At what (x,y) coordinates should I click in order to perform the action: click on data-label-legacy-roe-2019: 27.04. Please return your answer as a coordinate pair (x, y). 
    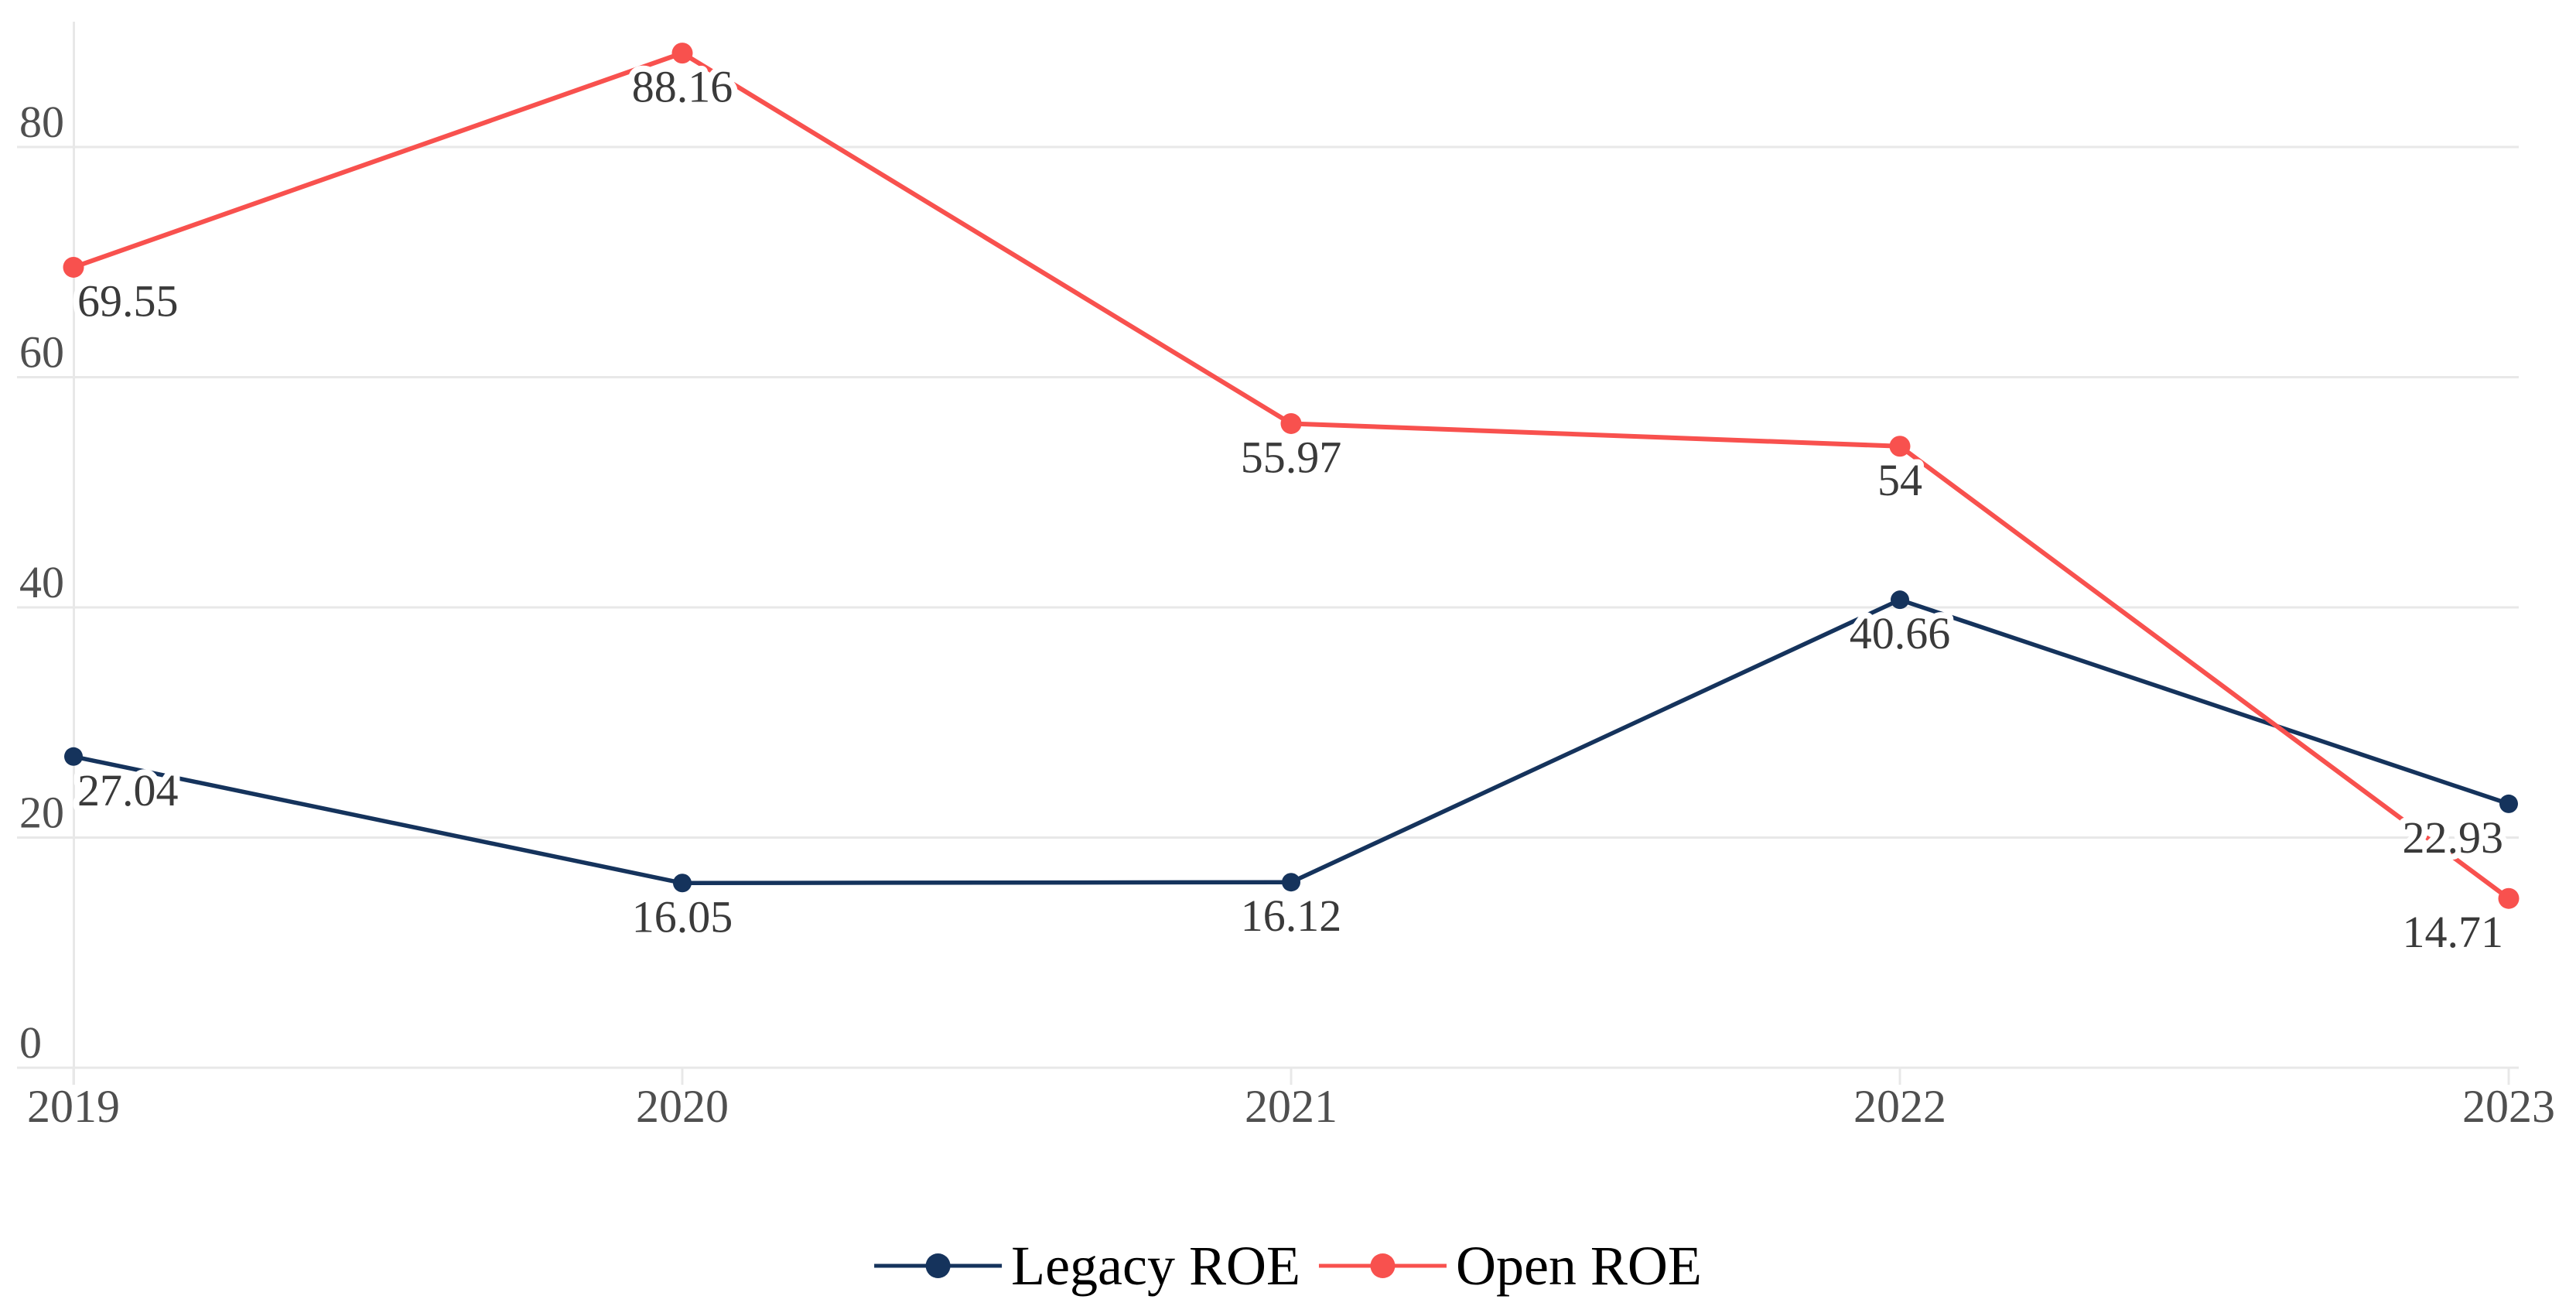
    Looking at the image, I should click on (128, 790).